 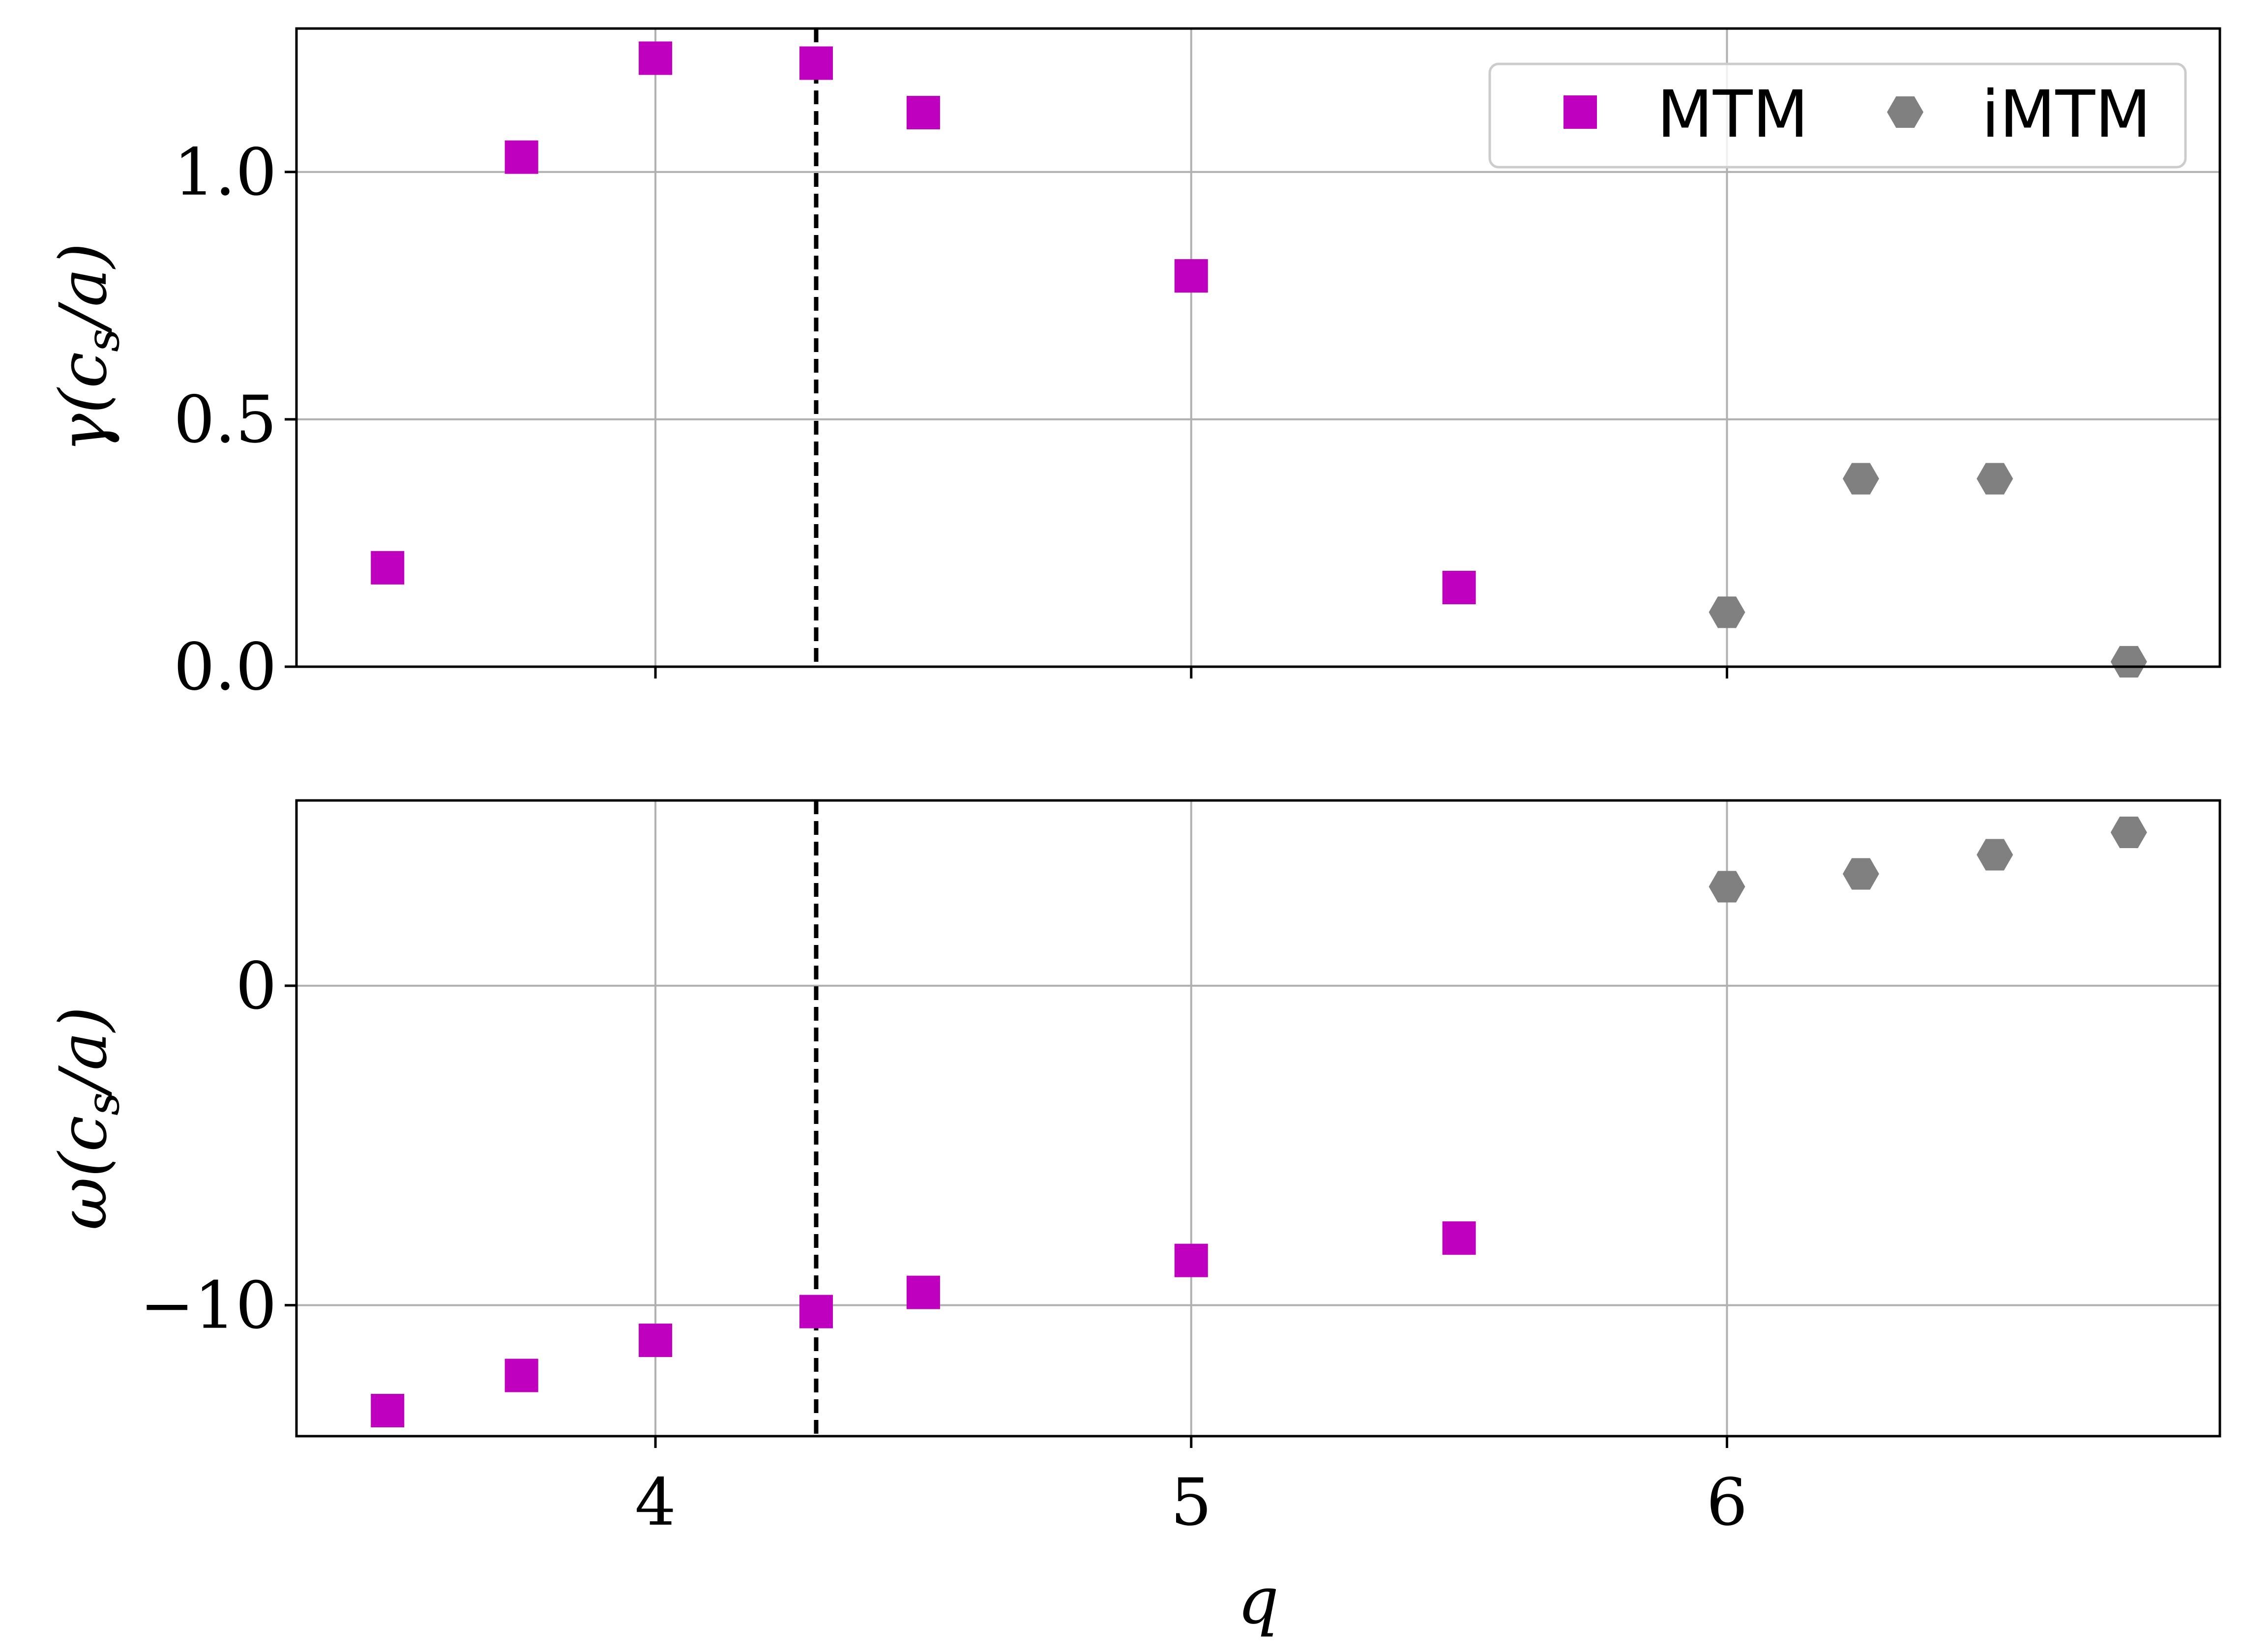 What do you see at coordinates (1258, 1601) in the screenshot?
I see `x-axis-label: q` at bounding box center [1258, 1601].